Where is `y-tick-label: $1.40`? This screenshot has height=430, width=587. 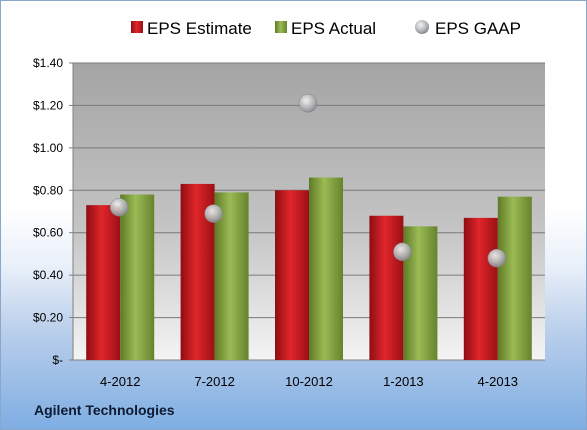
y-tick-label: $1.40 is located at coordinates (48, 63).